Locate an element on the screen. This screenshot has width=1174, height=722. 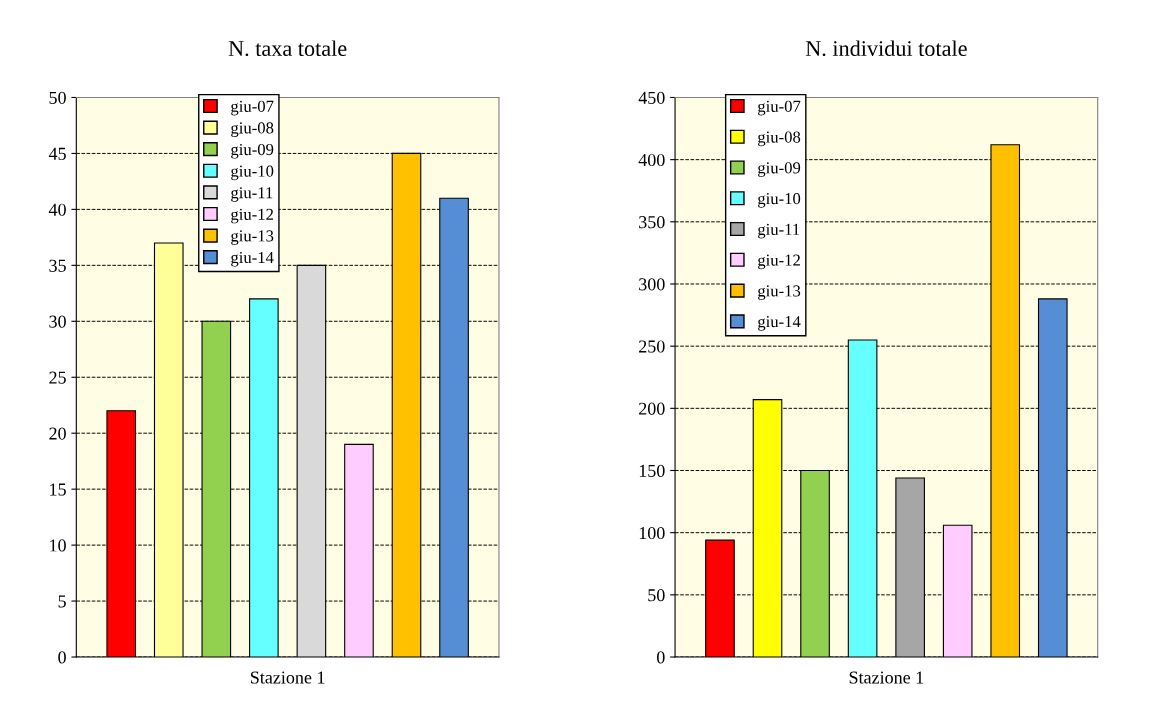
y-tick-label: 30 is located at coordinates (57, 321).